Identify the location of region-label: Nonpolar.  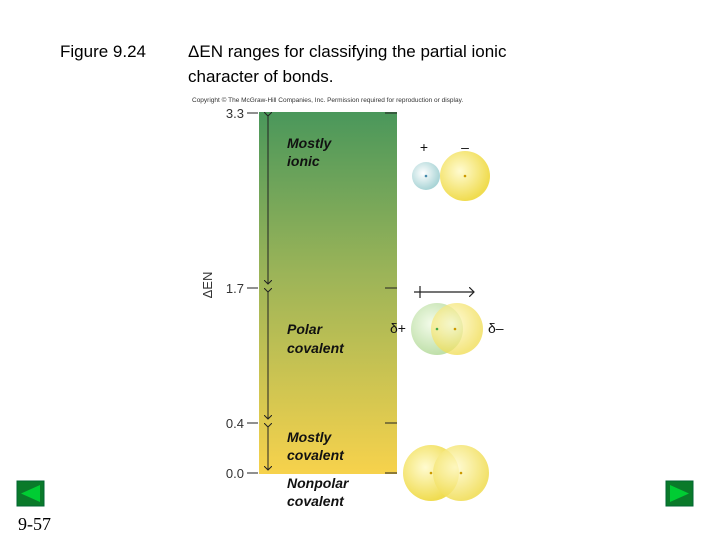
(318, 483).